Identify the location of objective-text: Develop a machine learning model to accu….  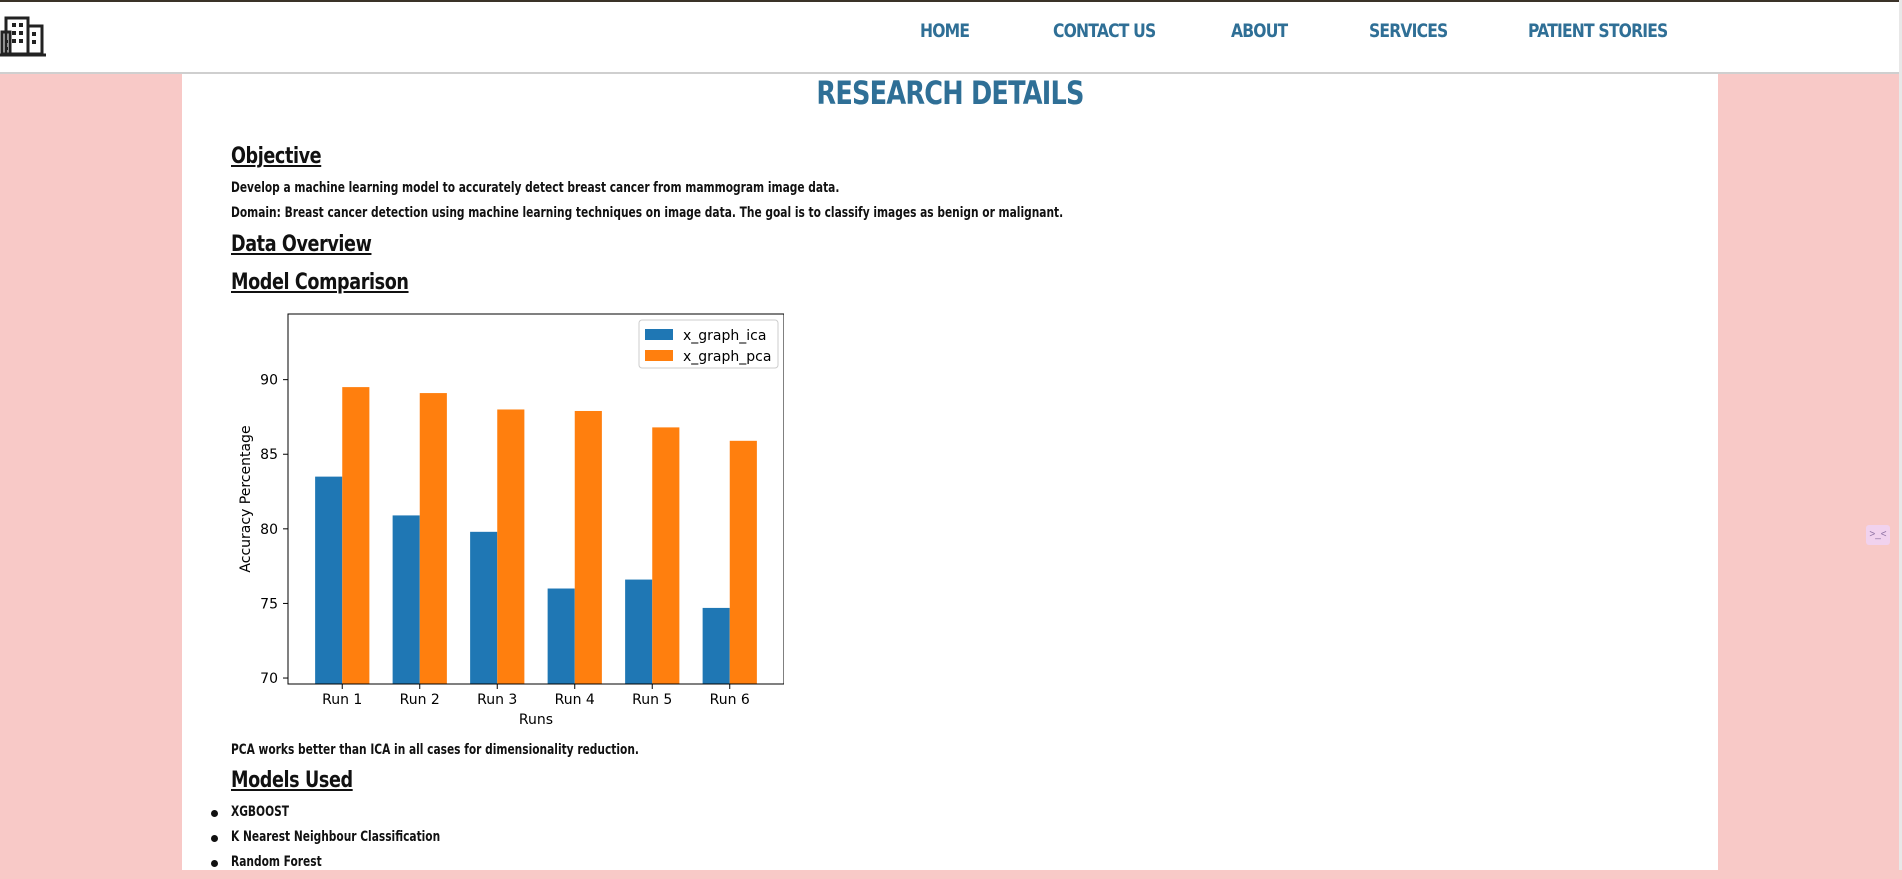
(535, 188).